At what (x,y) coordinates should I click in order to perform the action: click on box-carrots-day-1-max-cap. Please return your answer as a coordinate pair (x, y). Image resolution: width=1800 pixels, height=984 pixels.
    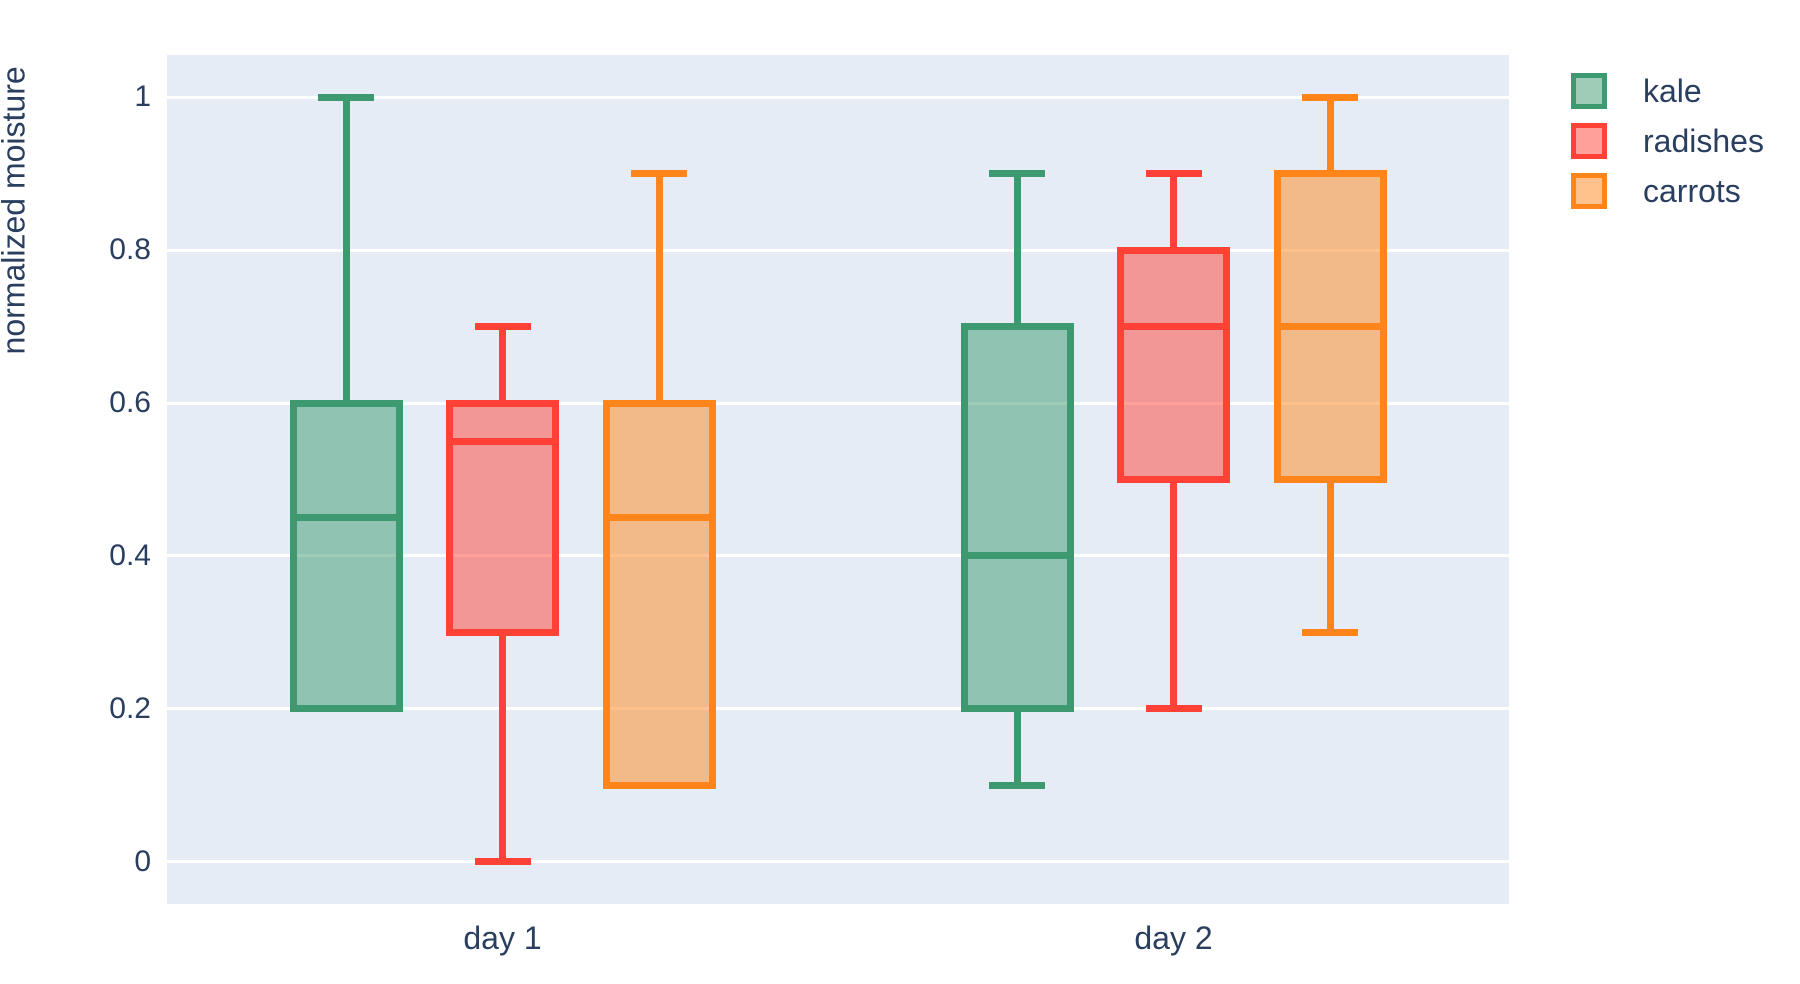
    Looking at the image, I should click on (659, 174).